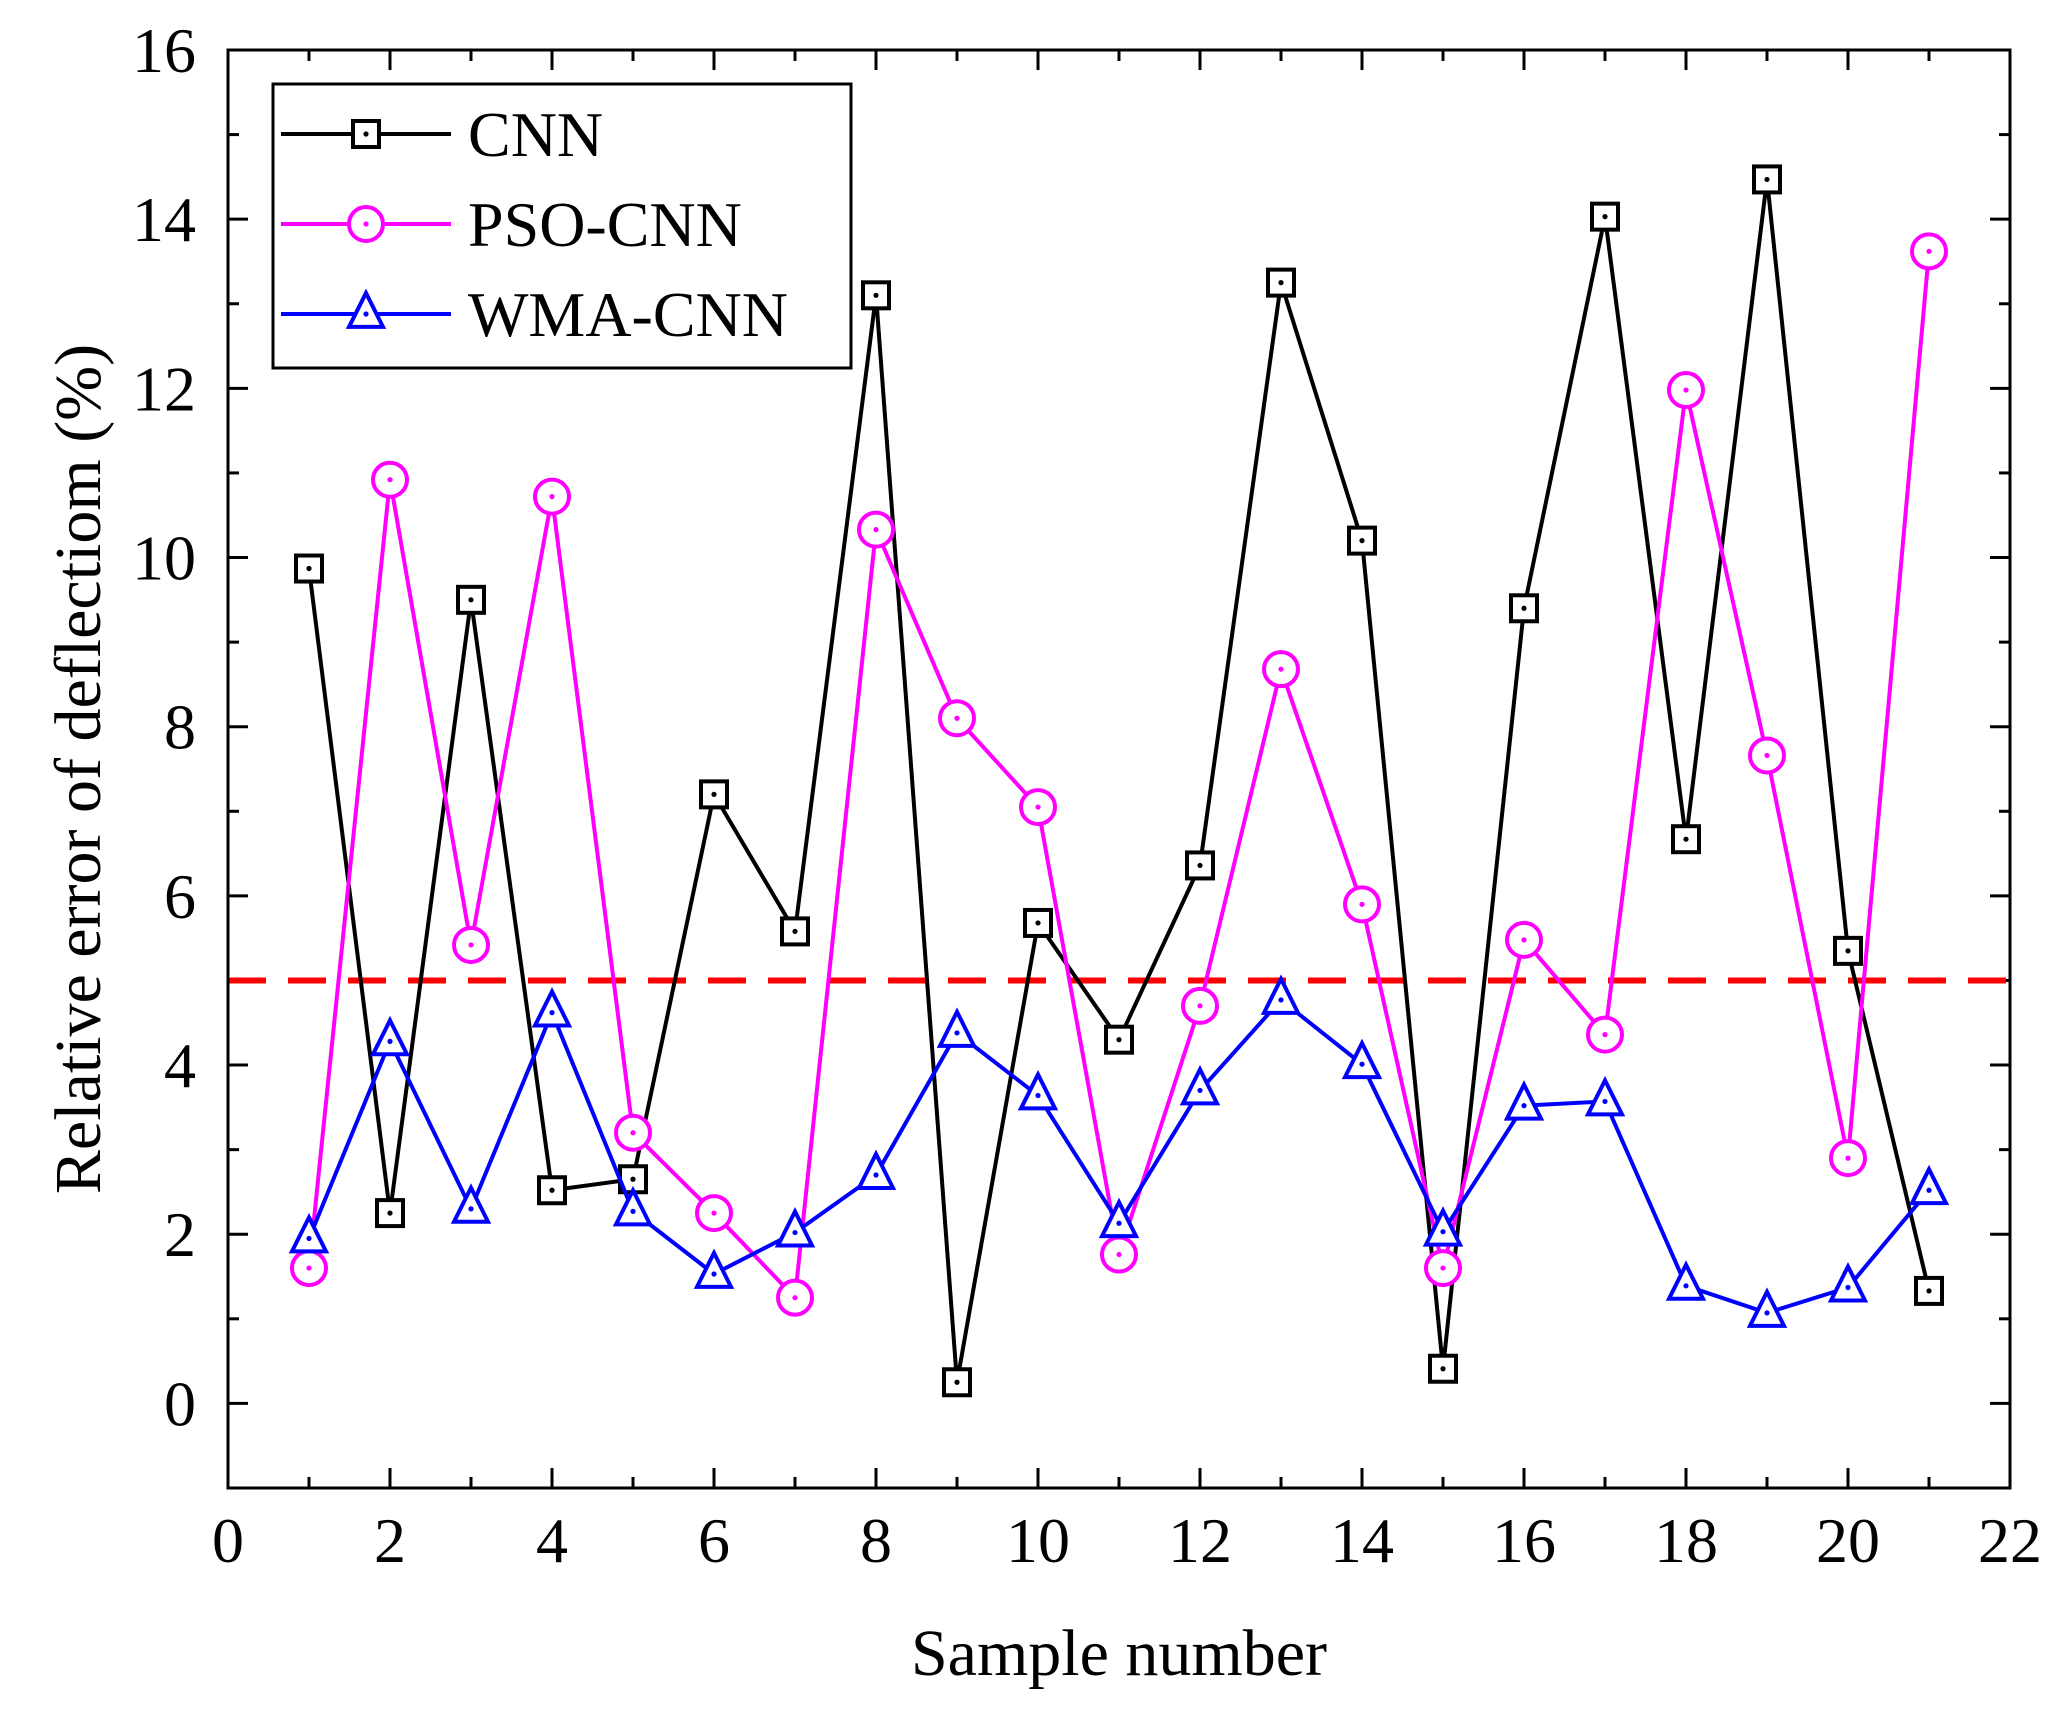 The width and height of the screenshot is (2060, 1715). What do you see at coordinates (552, 1540) in the screenshot?
I see `x-tick-label: 4` at bounding box center [552, 1540].